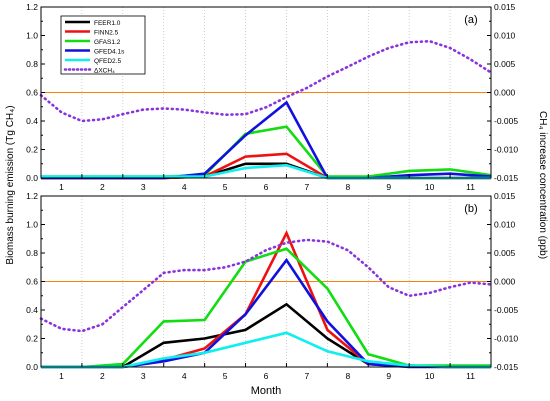 The image size is (550, 401). What do you see at coordinates (266, 391) in the screenshot?
I see `x-axis-label: Month` at bounding box center [266, 391].